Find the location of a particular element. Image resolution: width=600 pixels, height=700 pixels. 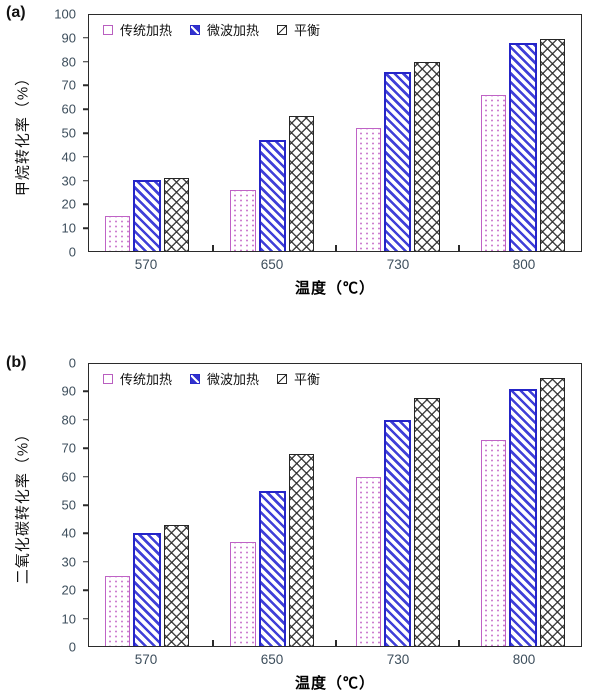

x-tick-label: 730 is located at coordinates (398, 264).